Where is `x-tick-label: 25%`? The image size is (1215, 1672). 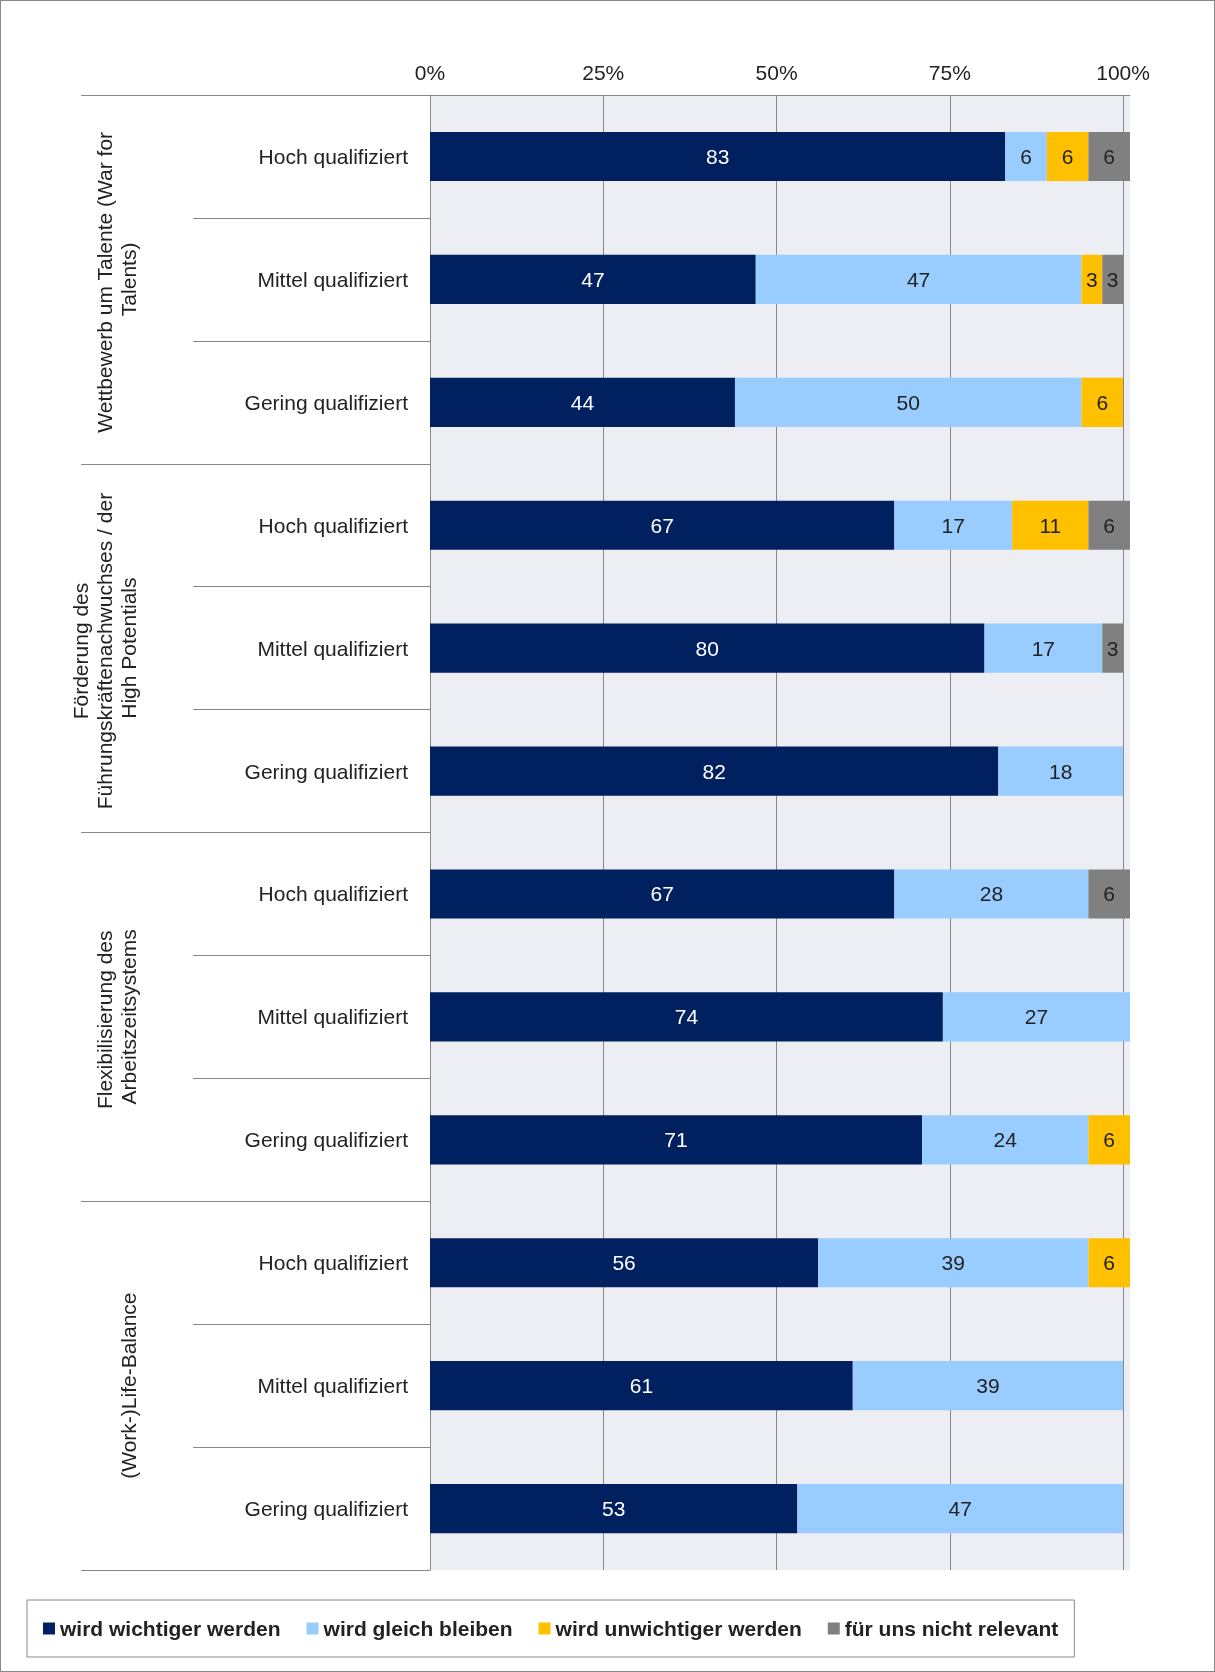
x-tick-label: 25% is located at coordinates (603, 72).